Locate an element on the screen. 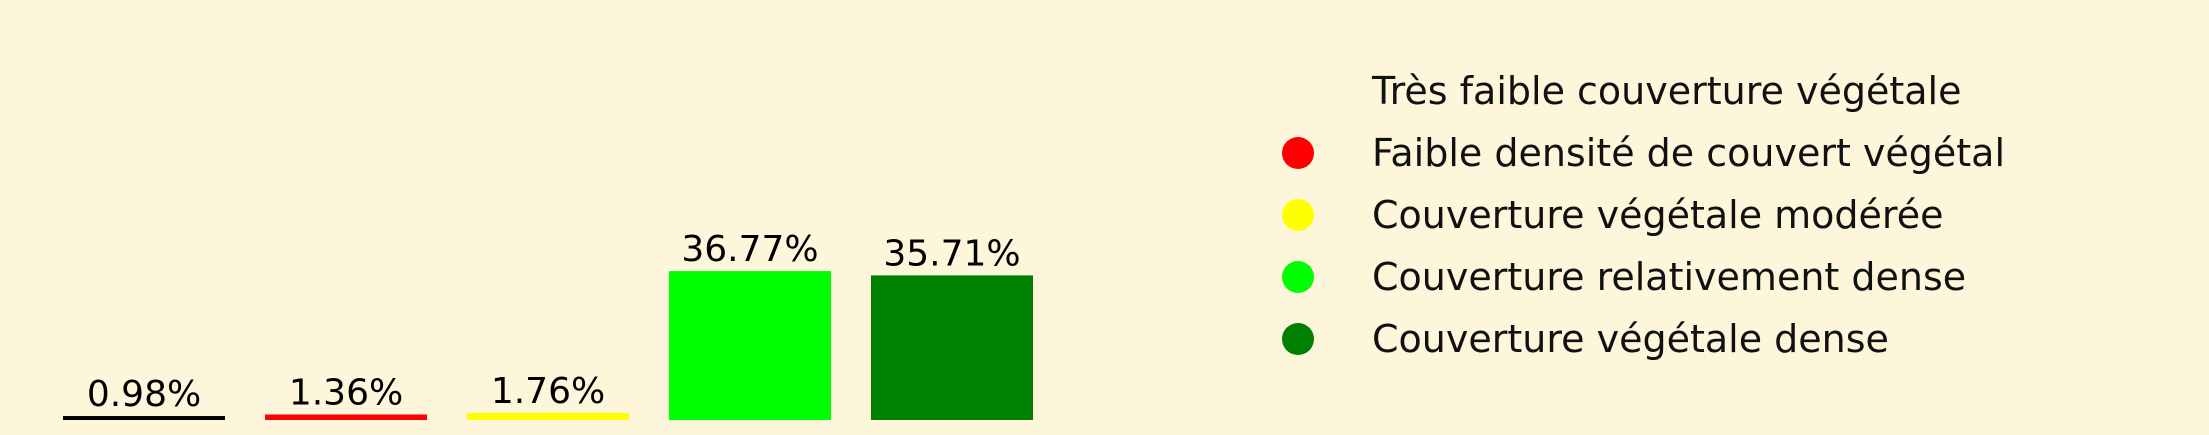 The image size is (2209, 435). legend-item: Couverture relativement dense is located at coordinates (1642, 277).